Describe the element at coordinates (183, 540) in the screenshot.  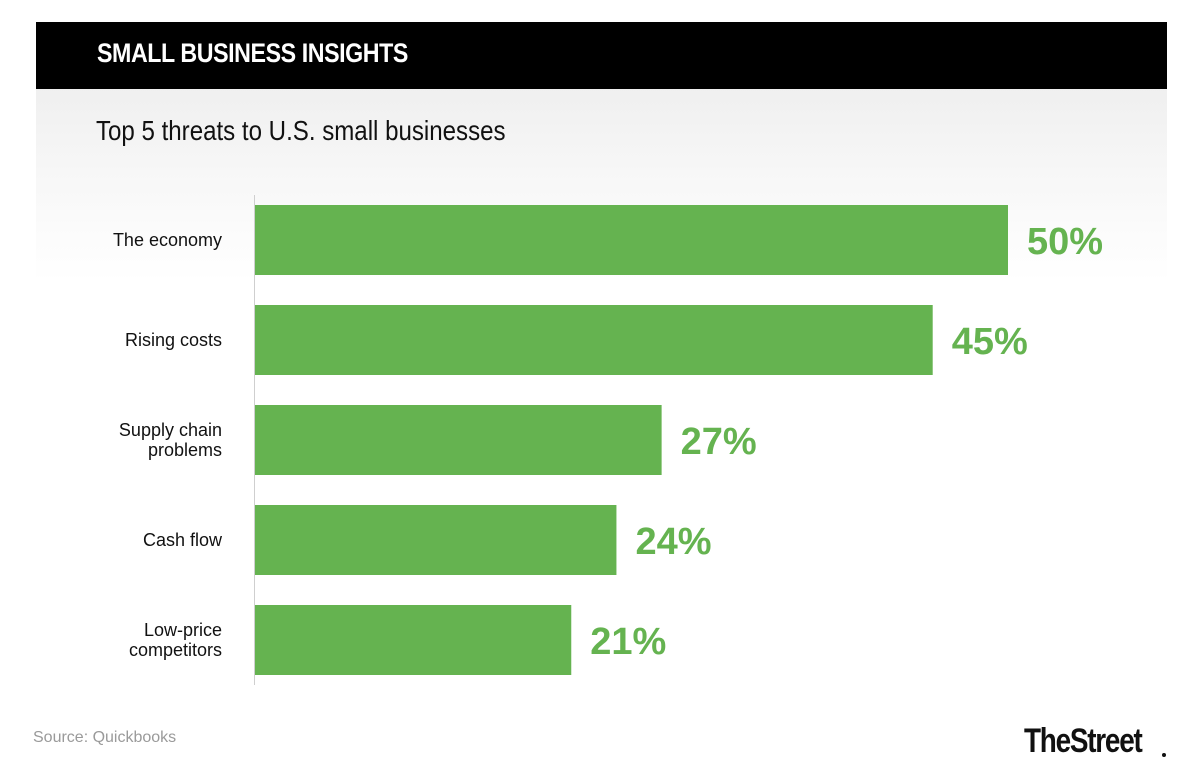
I see `category-label: Cash flow` at that location.